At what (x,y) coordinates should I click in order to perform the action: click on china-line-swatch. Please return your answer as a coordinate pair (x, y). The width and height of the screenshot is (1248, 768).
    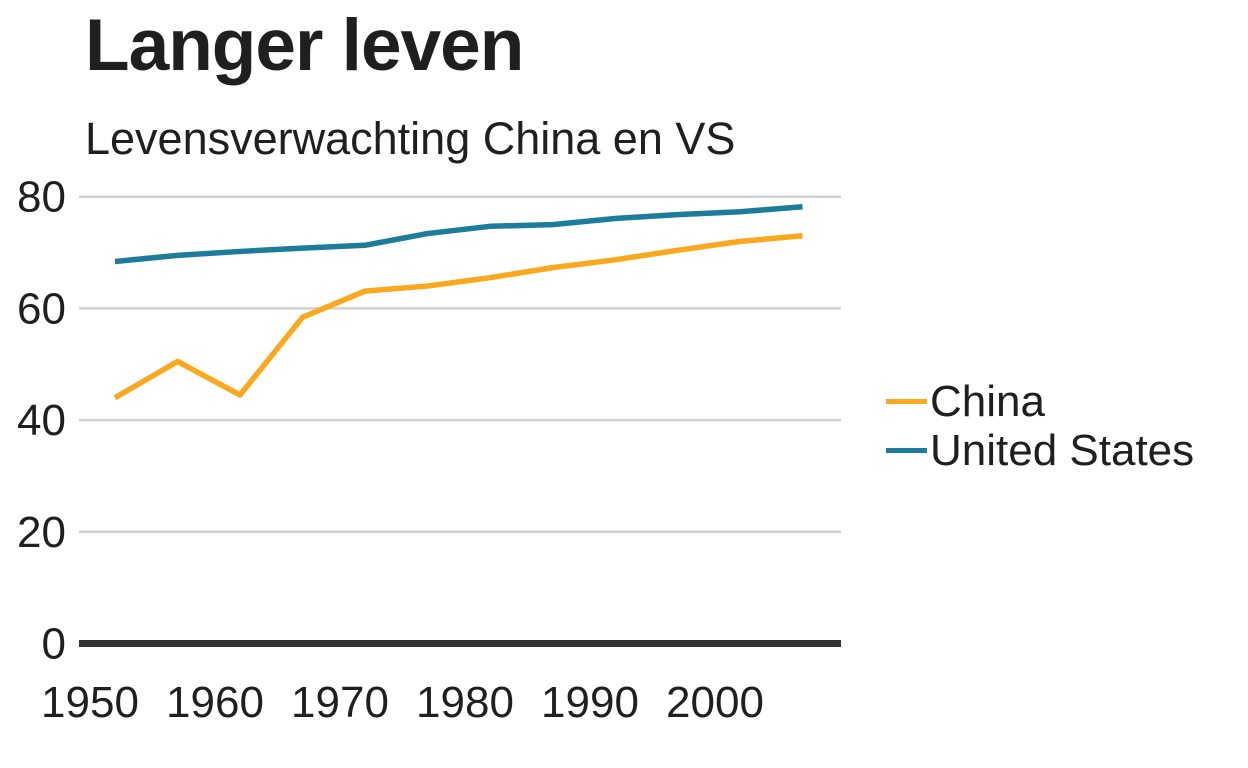
    Looking at the image, I should click on (906, 401).